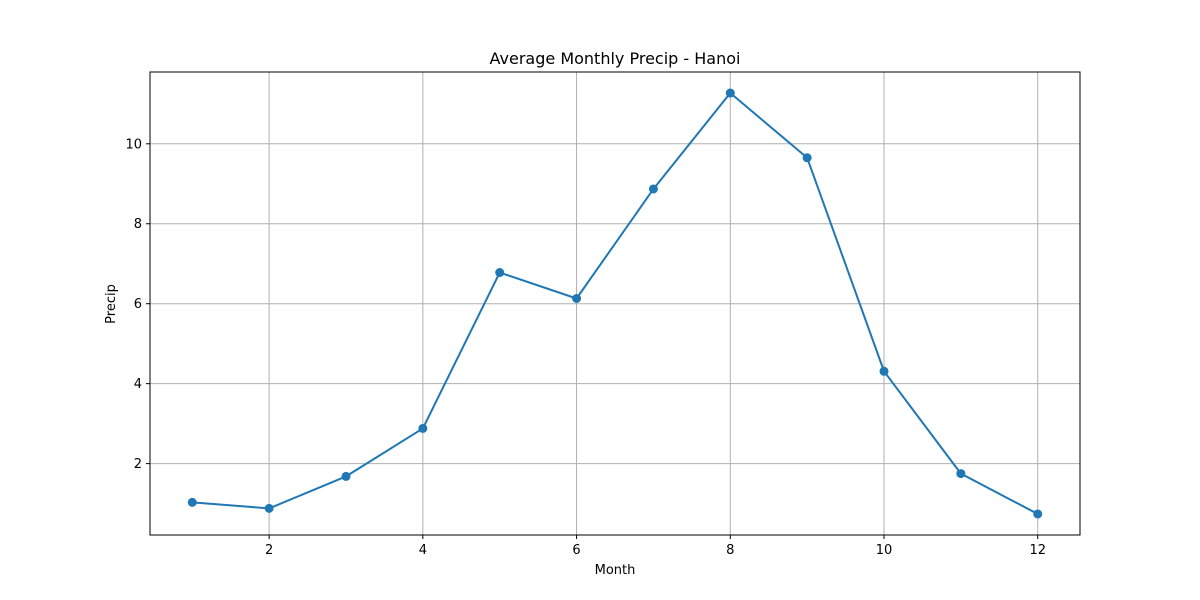 Image resolution: width=1200 pixels, height=600 pixels. What do you see at coordinates (615, 58) in the screenshot?
I see `chart-title: Average Monthly Precip - Hanoi` at bounding box center [615, 58].